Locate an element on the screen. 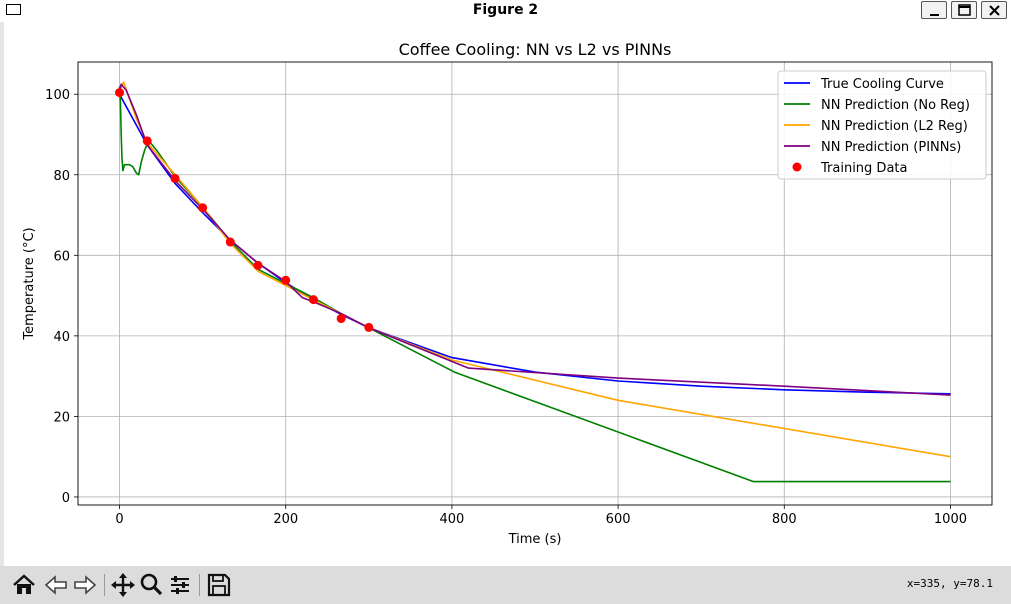 The image size is (1011, 604). legend-marker is located at coordinates (797, 167).